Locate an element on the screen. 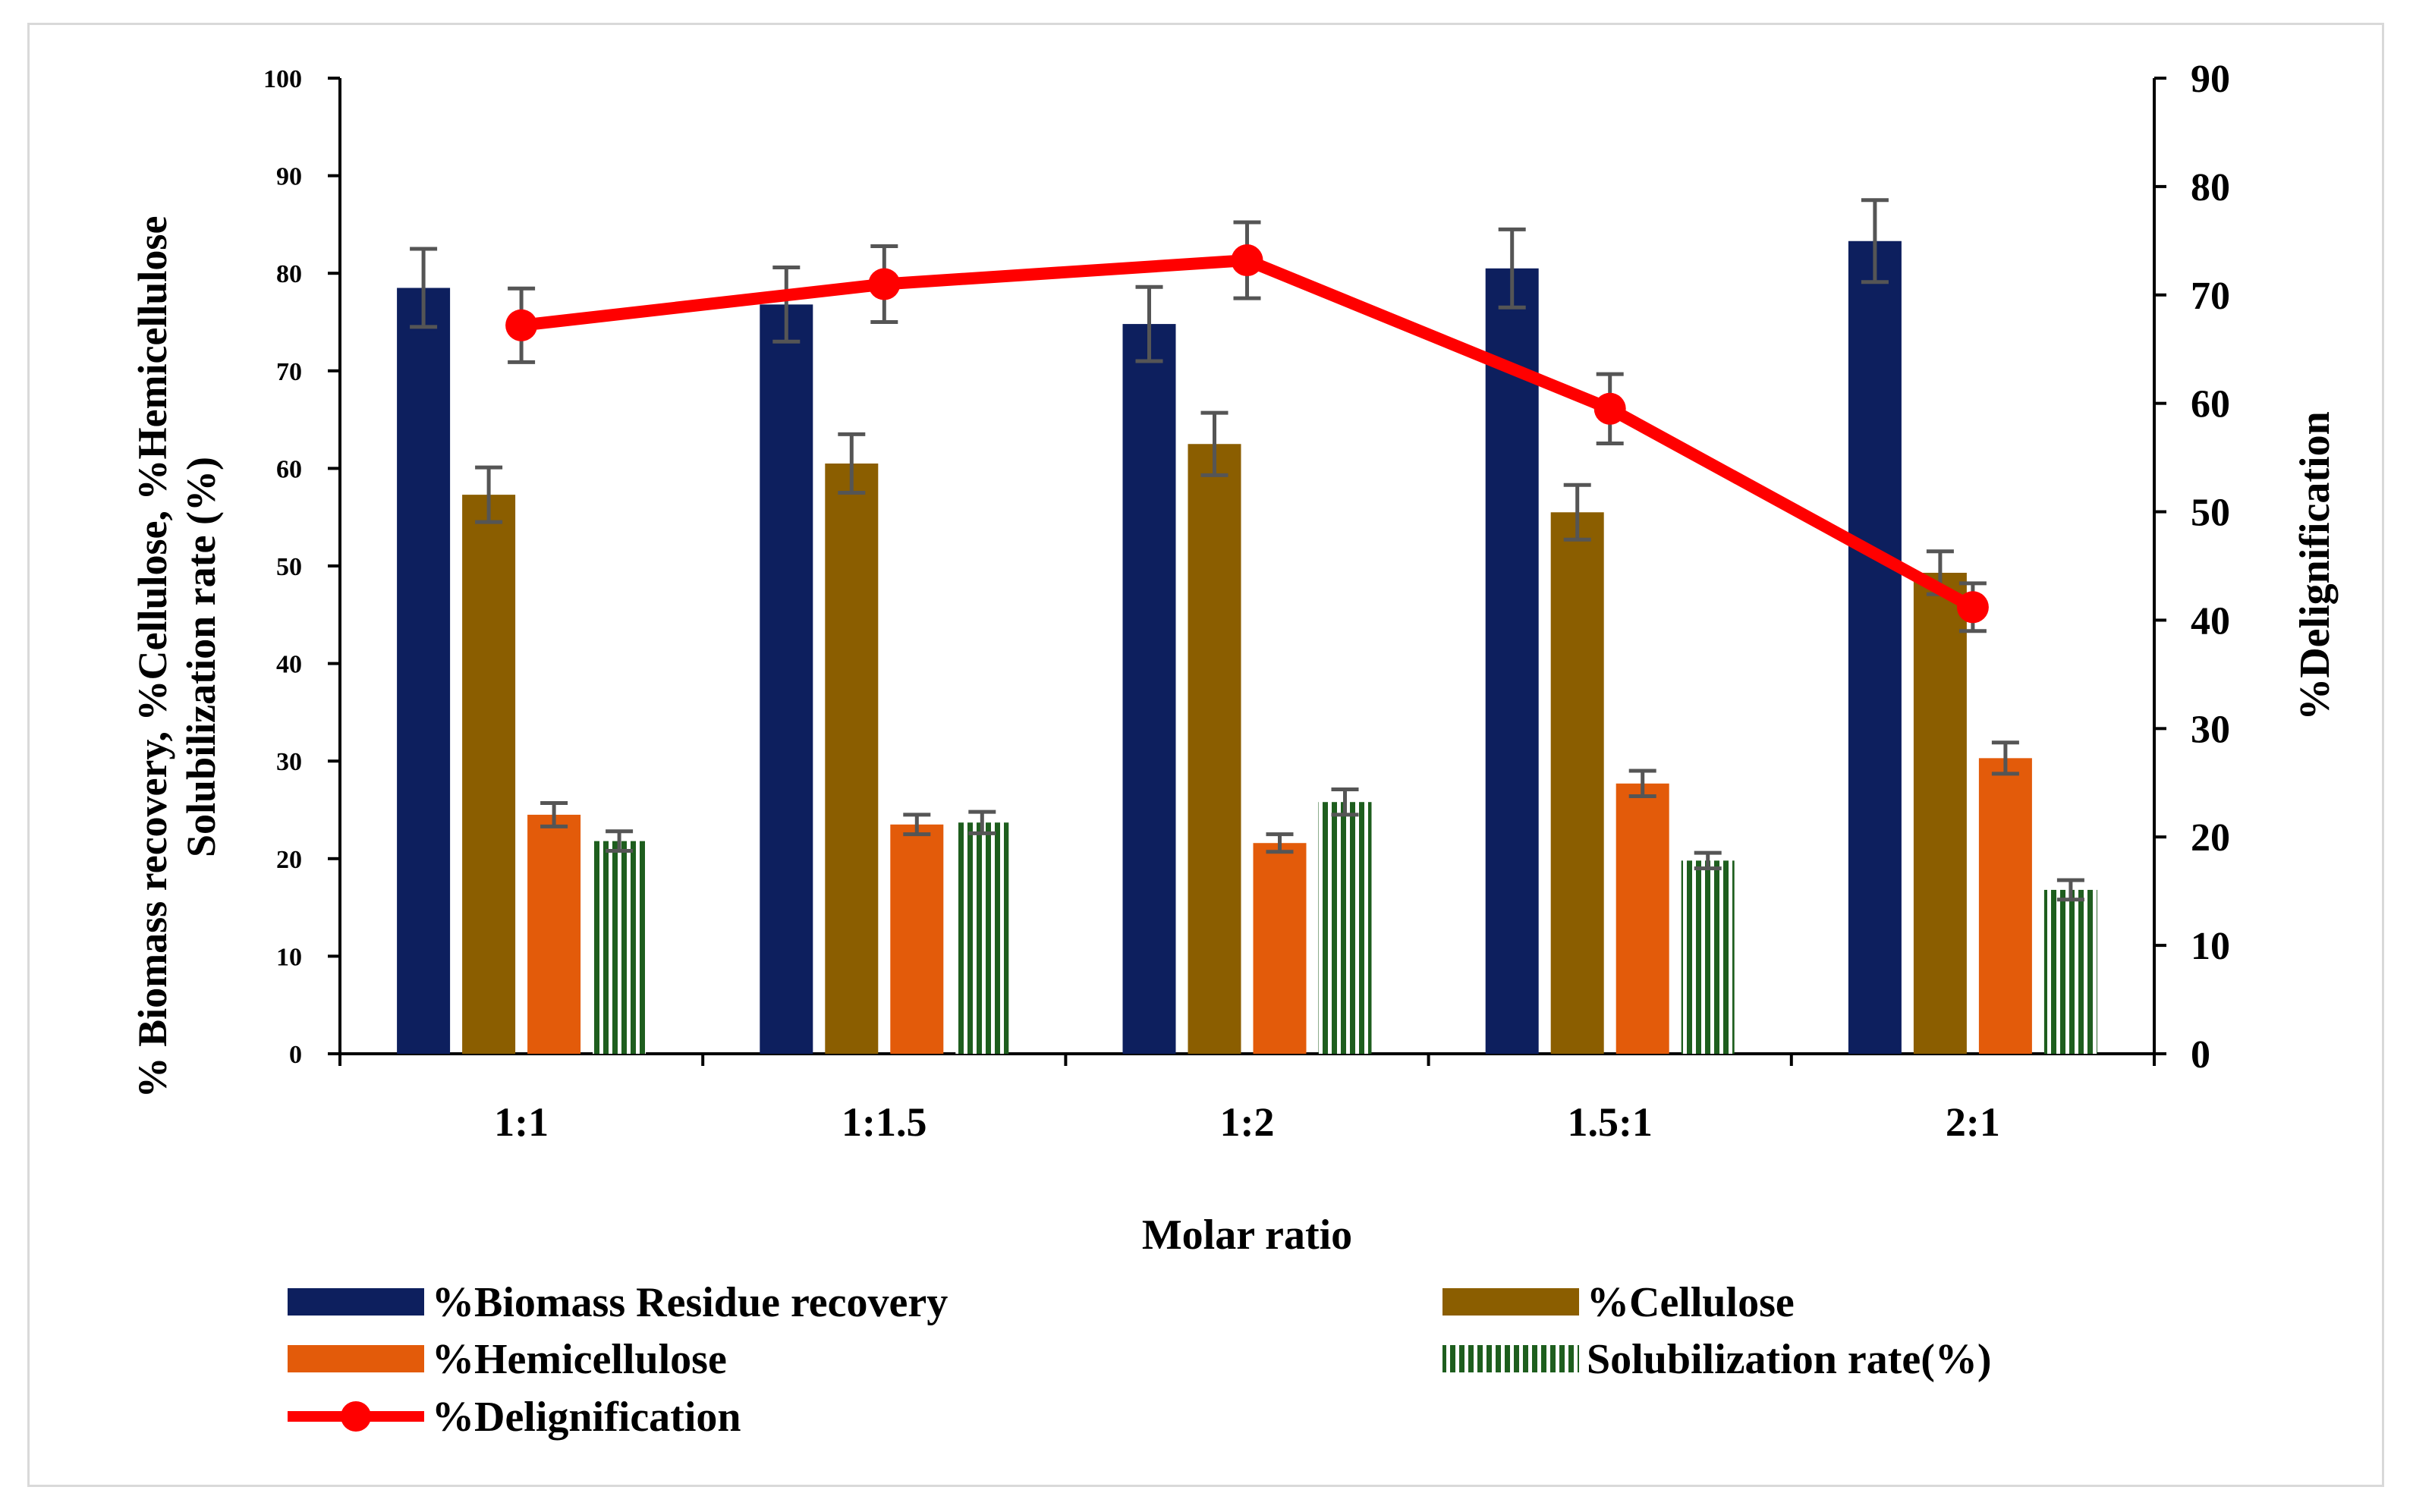 The width and height of the screenshot is (2413, 1512). legend-label-1: %Cellulose is located at coordinates (1691, 1302).